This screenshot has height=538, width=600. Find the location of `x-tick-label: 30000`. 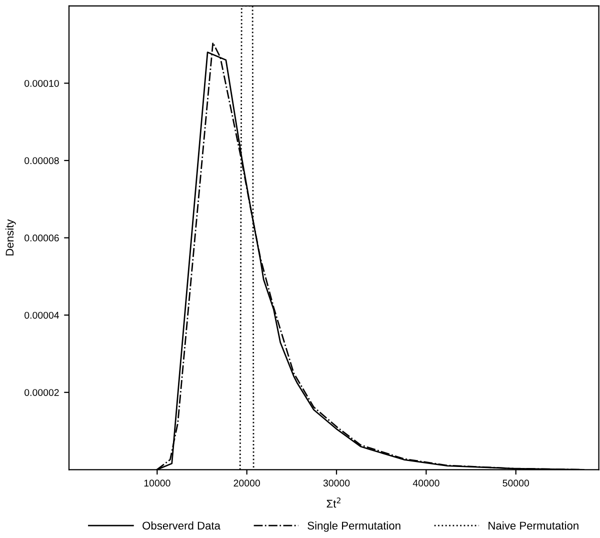

x-tick-label: 30000 is located at coordinates (336, 483).